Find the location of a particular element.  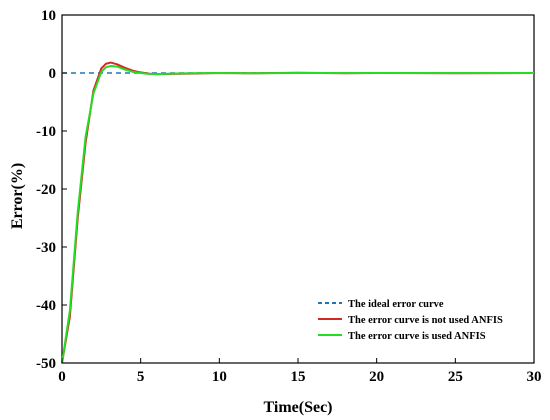

x-tick-label: 10 is located at coordinates (219, 377).